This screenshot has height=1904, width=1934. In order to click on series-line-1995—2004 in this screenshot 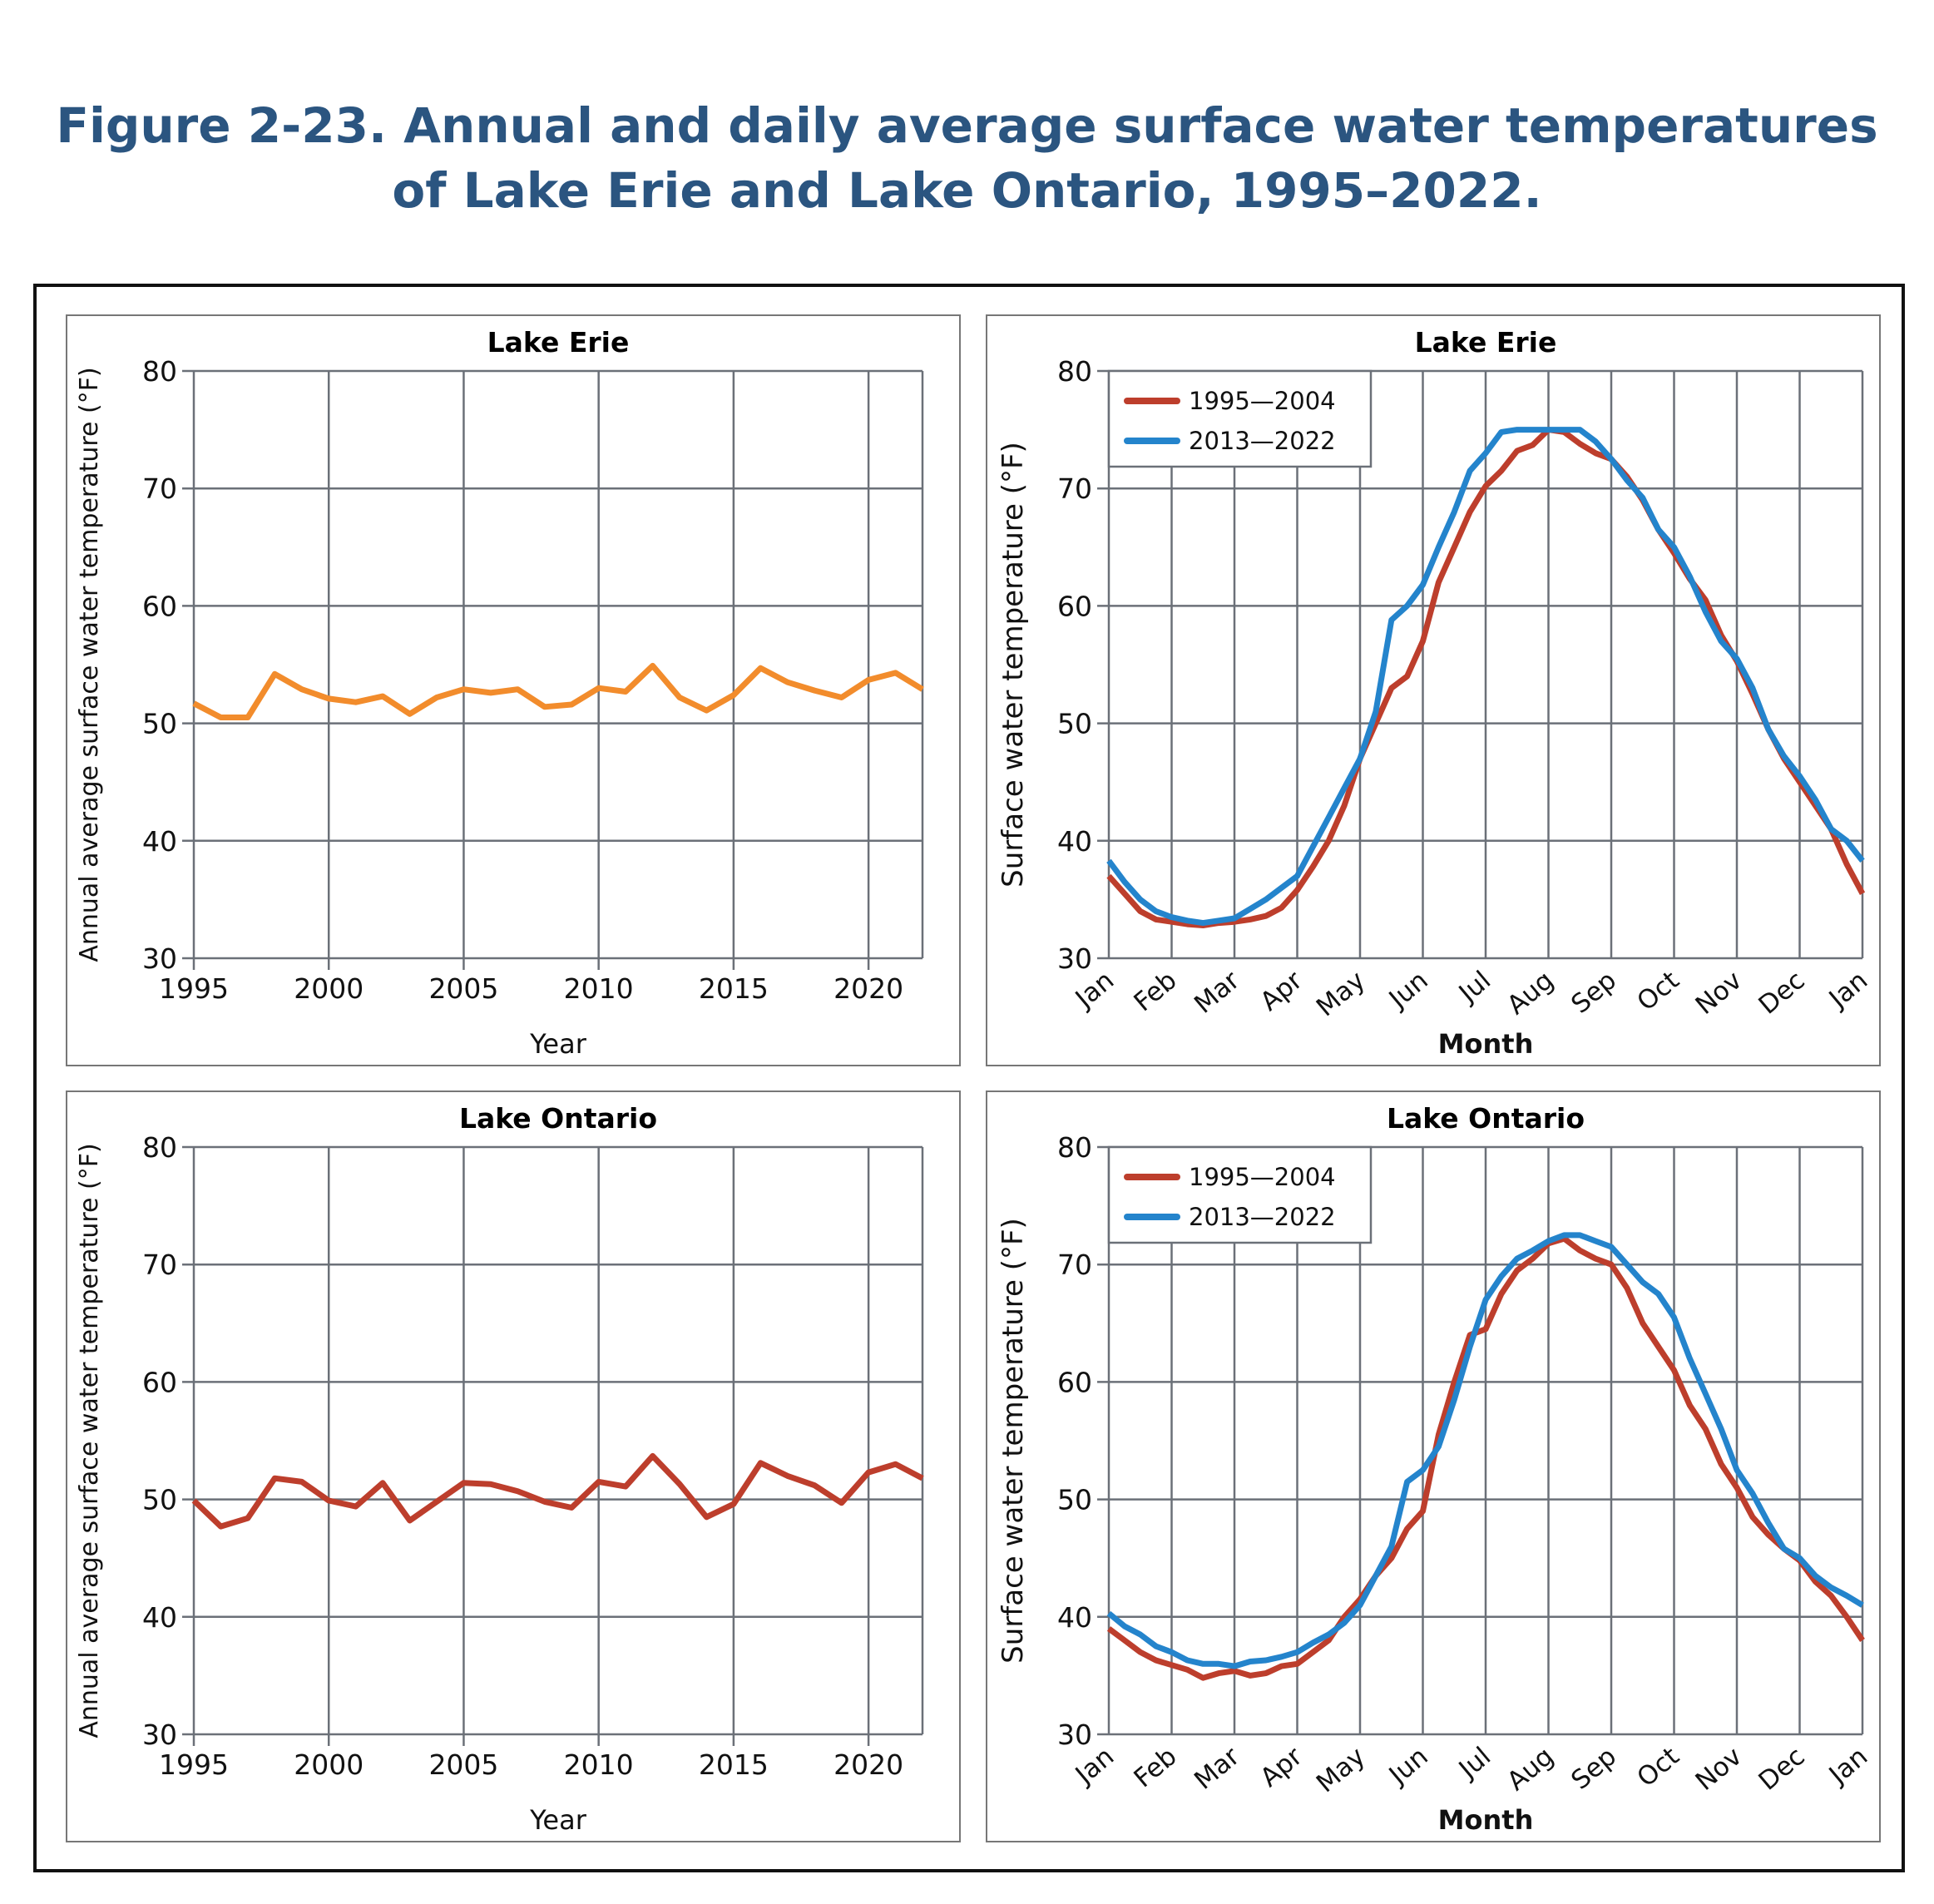, I will do `click(1485, 1458)`.